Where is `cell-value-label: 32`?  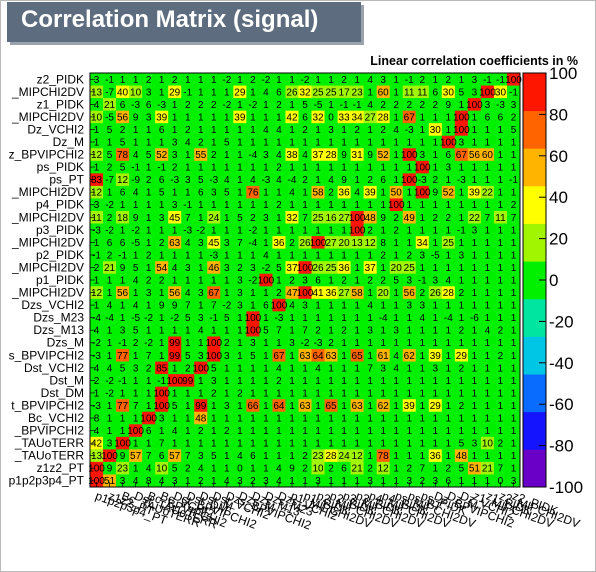
cell-value-label: 32 is located at coordinates (318, 117).